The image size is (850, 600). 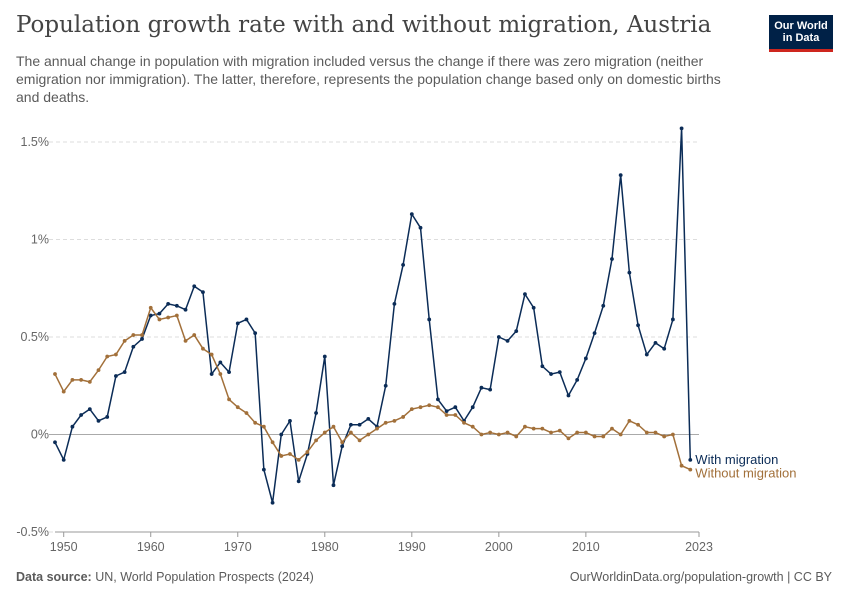 What do you see at coordinates (801, 33) in the screenshot?
I see `owid-logo: Our World in Data` at bounding box center [801, 33].